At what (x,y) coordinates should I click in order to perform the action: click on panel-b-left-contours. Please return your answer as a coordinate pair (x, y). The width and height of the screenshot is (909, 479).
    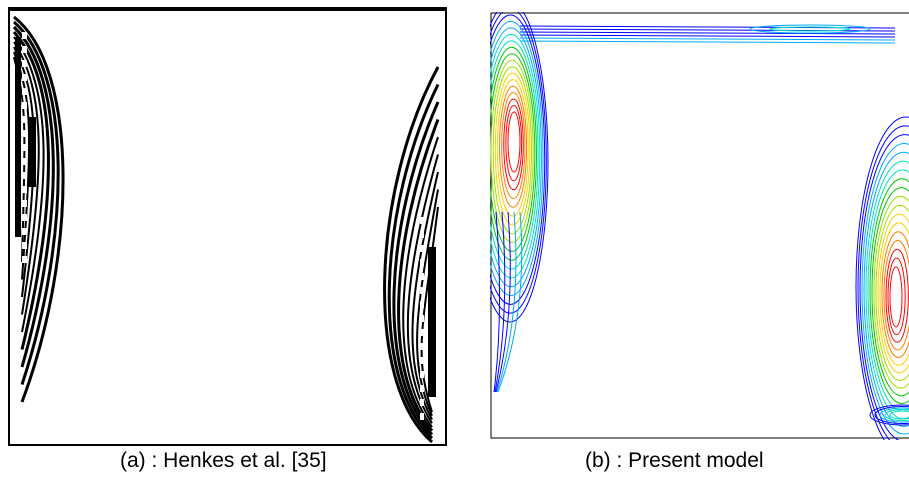
    Looking at the image, I should click on (519, 202).